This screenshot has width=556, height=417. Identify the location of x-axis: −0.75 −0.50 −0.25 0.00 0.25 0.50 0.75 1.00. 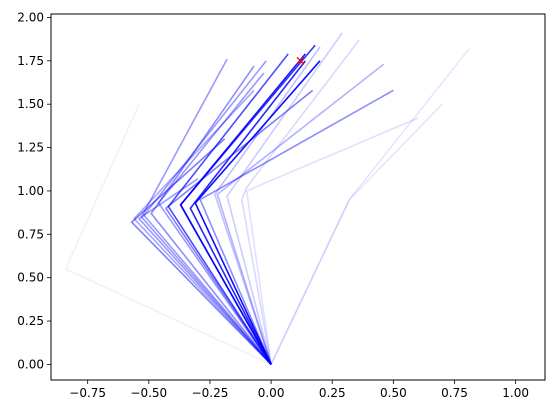
(299, 390).